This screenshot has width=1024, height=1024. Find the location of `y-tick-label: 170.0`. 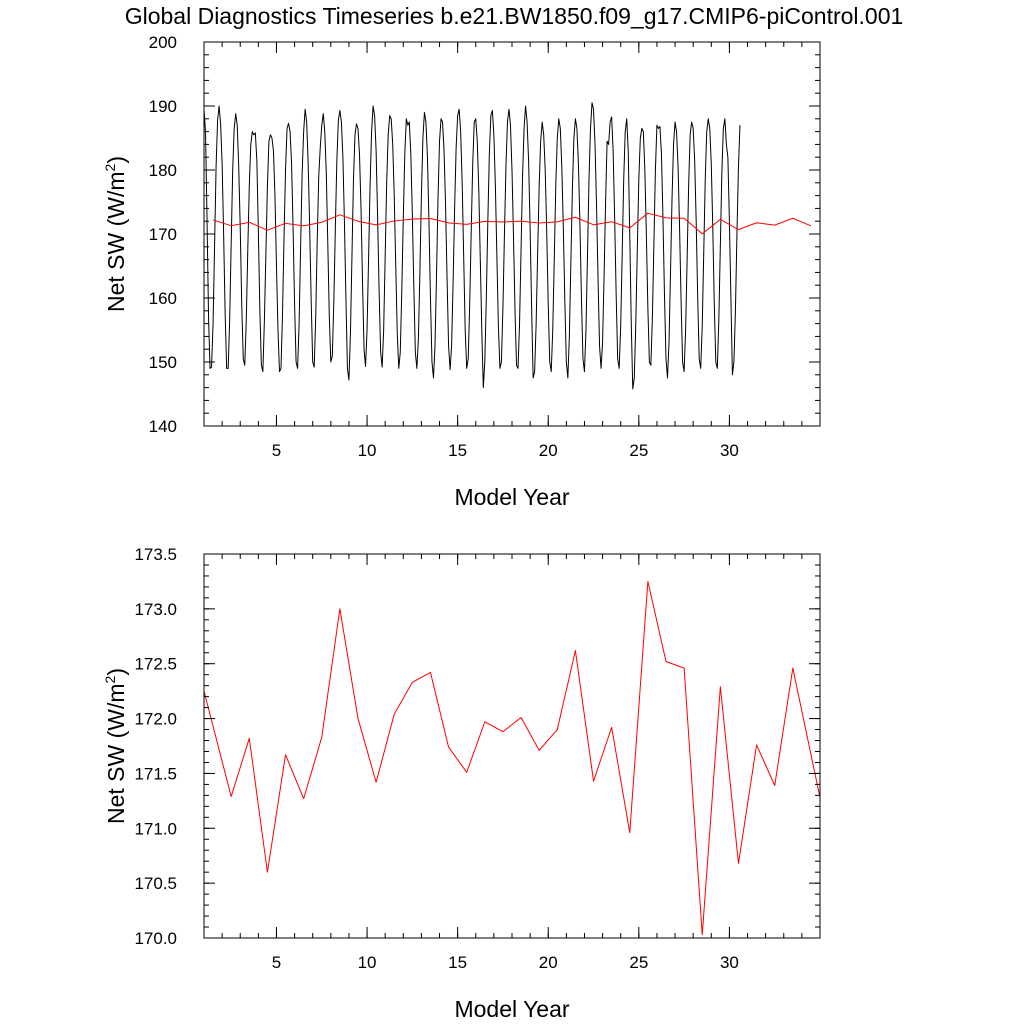

y-tick-label: 170.0 is located at coordinates (155, 938).